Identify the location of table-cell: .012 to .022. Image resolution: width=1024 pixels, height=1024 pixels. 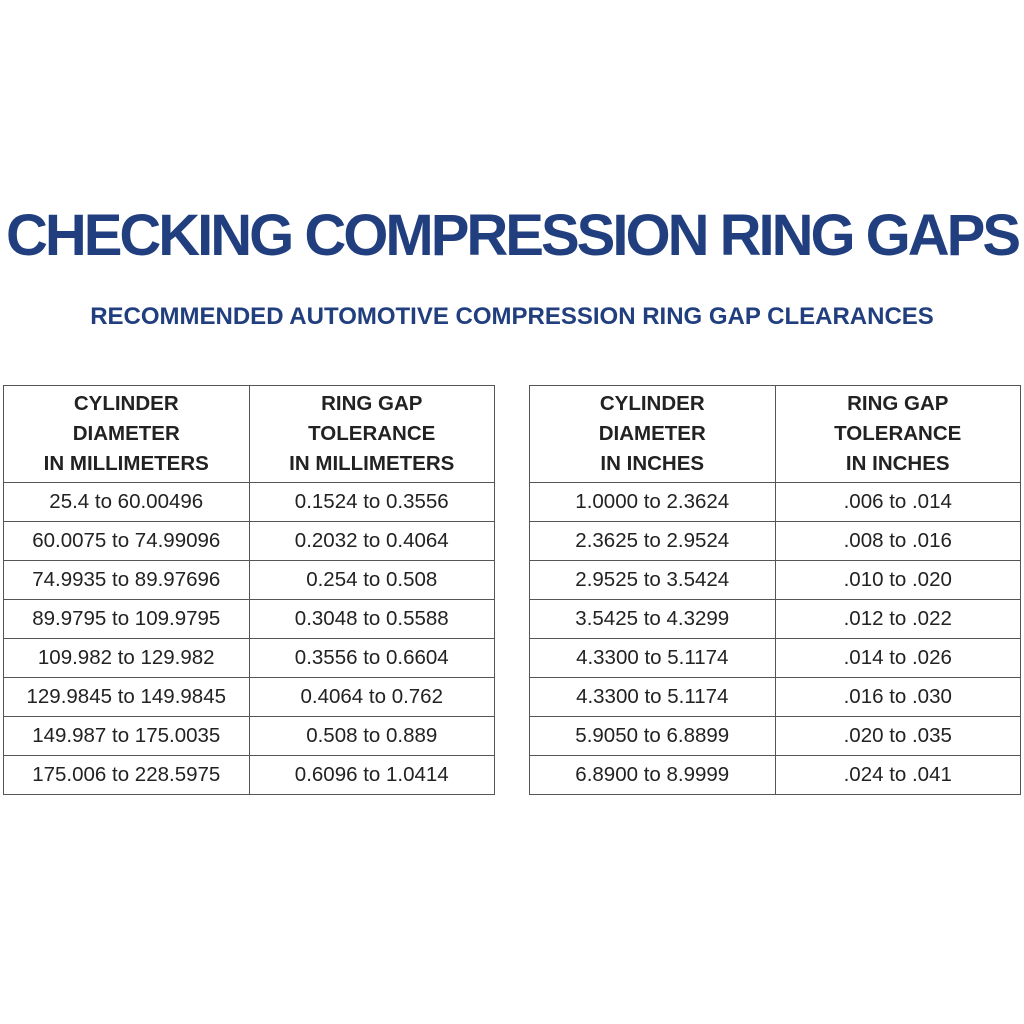
(897, 619).